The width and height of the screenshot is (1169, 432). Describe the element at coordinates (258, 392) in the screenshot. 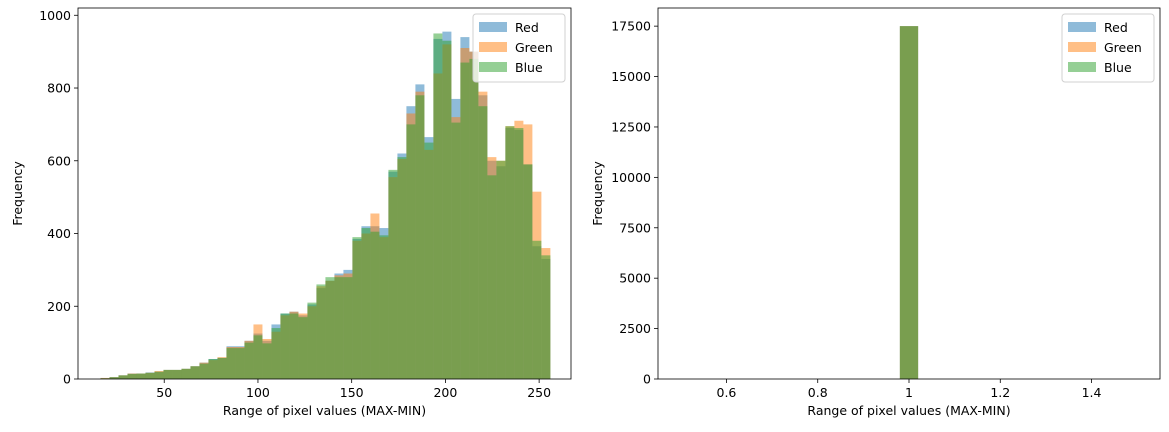

I see `x-tick-label: 100` at that location.